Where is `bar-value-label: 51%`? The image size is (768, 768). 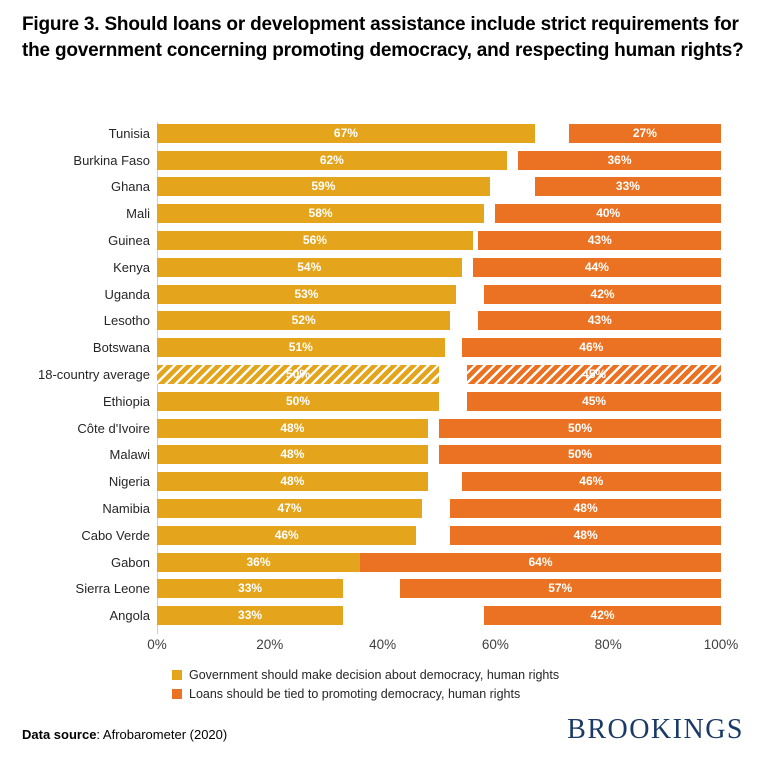 bar-value-label: 51% is located at coordinates (300, 347).